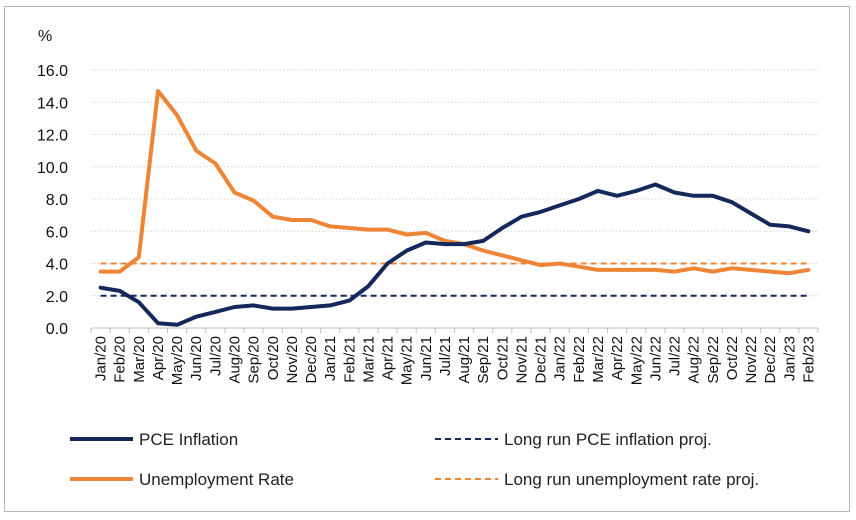 The width and height of the screenshot is (856, 520). I want to click on x-tick-label: Apr/20, so click(158, 358).